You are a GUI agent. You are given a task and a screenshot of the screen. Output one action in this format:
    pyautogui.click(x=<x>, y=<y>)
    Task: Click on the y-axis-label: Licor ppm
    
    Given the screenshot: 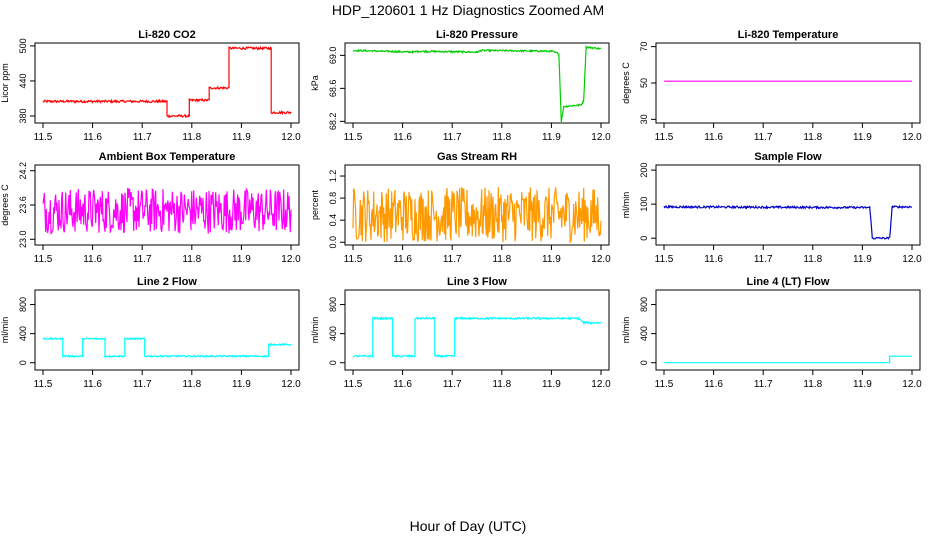 What is the action you would take?
    pyautogui.click(x=5, y=83)
    